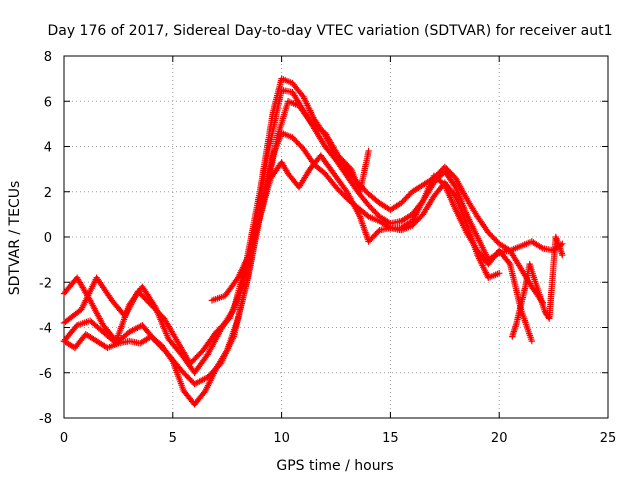  Describe the element at coordinates (48, 238) in the screenshot. I see `y-tick-label: 0` at that location.